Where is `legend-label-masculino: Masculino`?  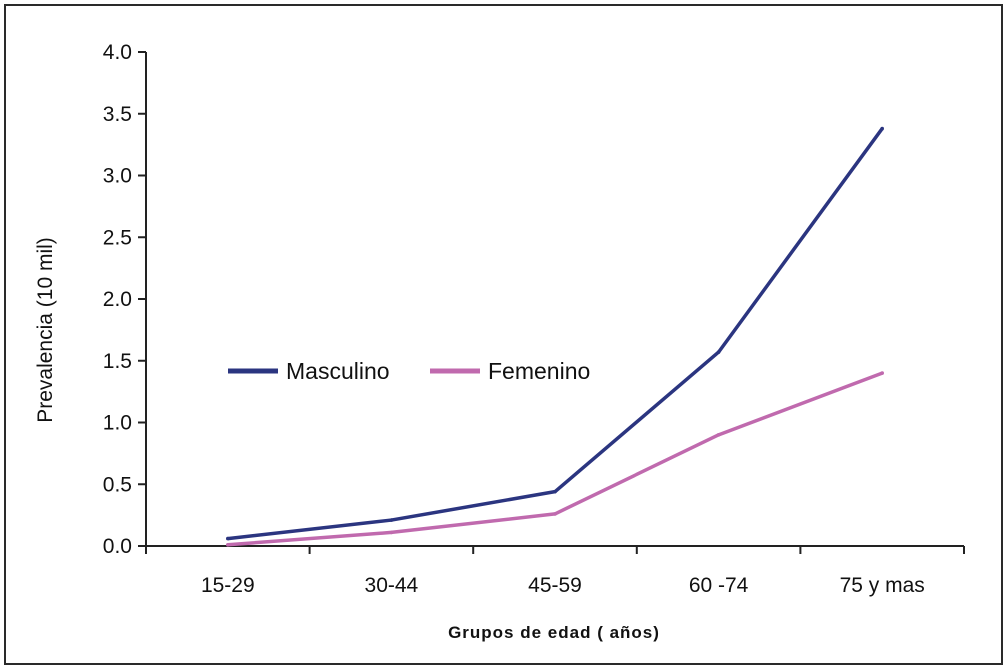
legend-label-masculino: Masculino is located at coordinates (338, 371).